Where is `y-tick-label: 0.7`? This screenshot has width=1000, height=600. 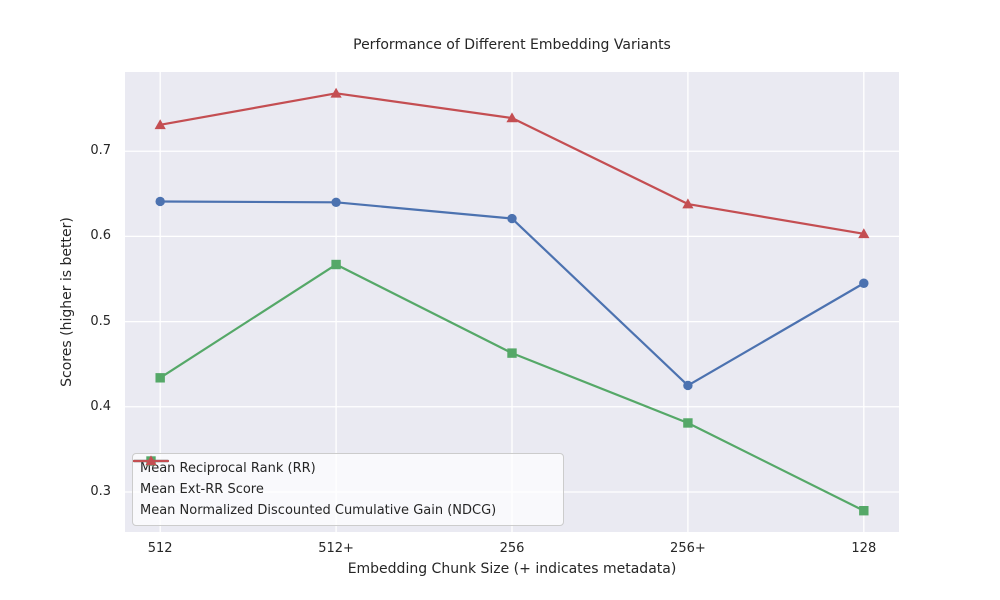
y-tick-label: 0.7 is located at coordinates (100, 151).